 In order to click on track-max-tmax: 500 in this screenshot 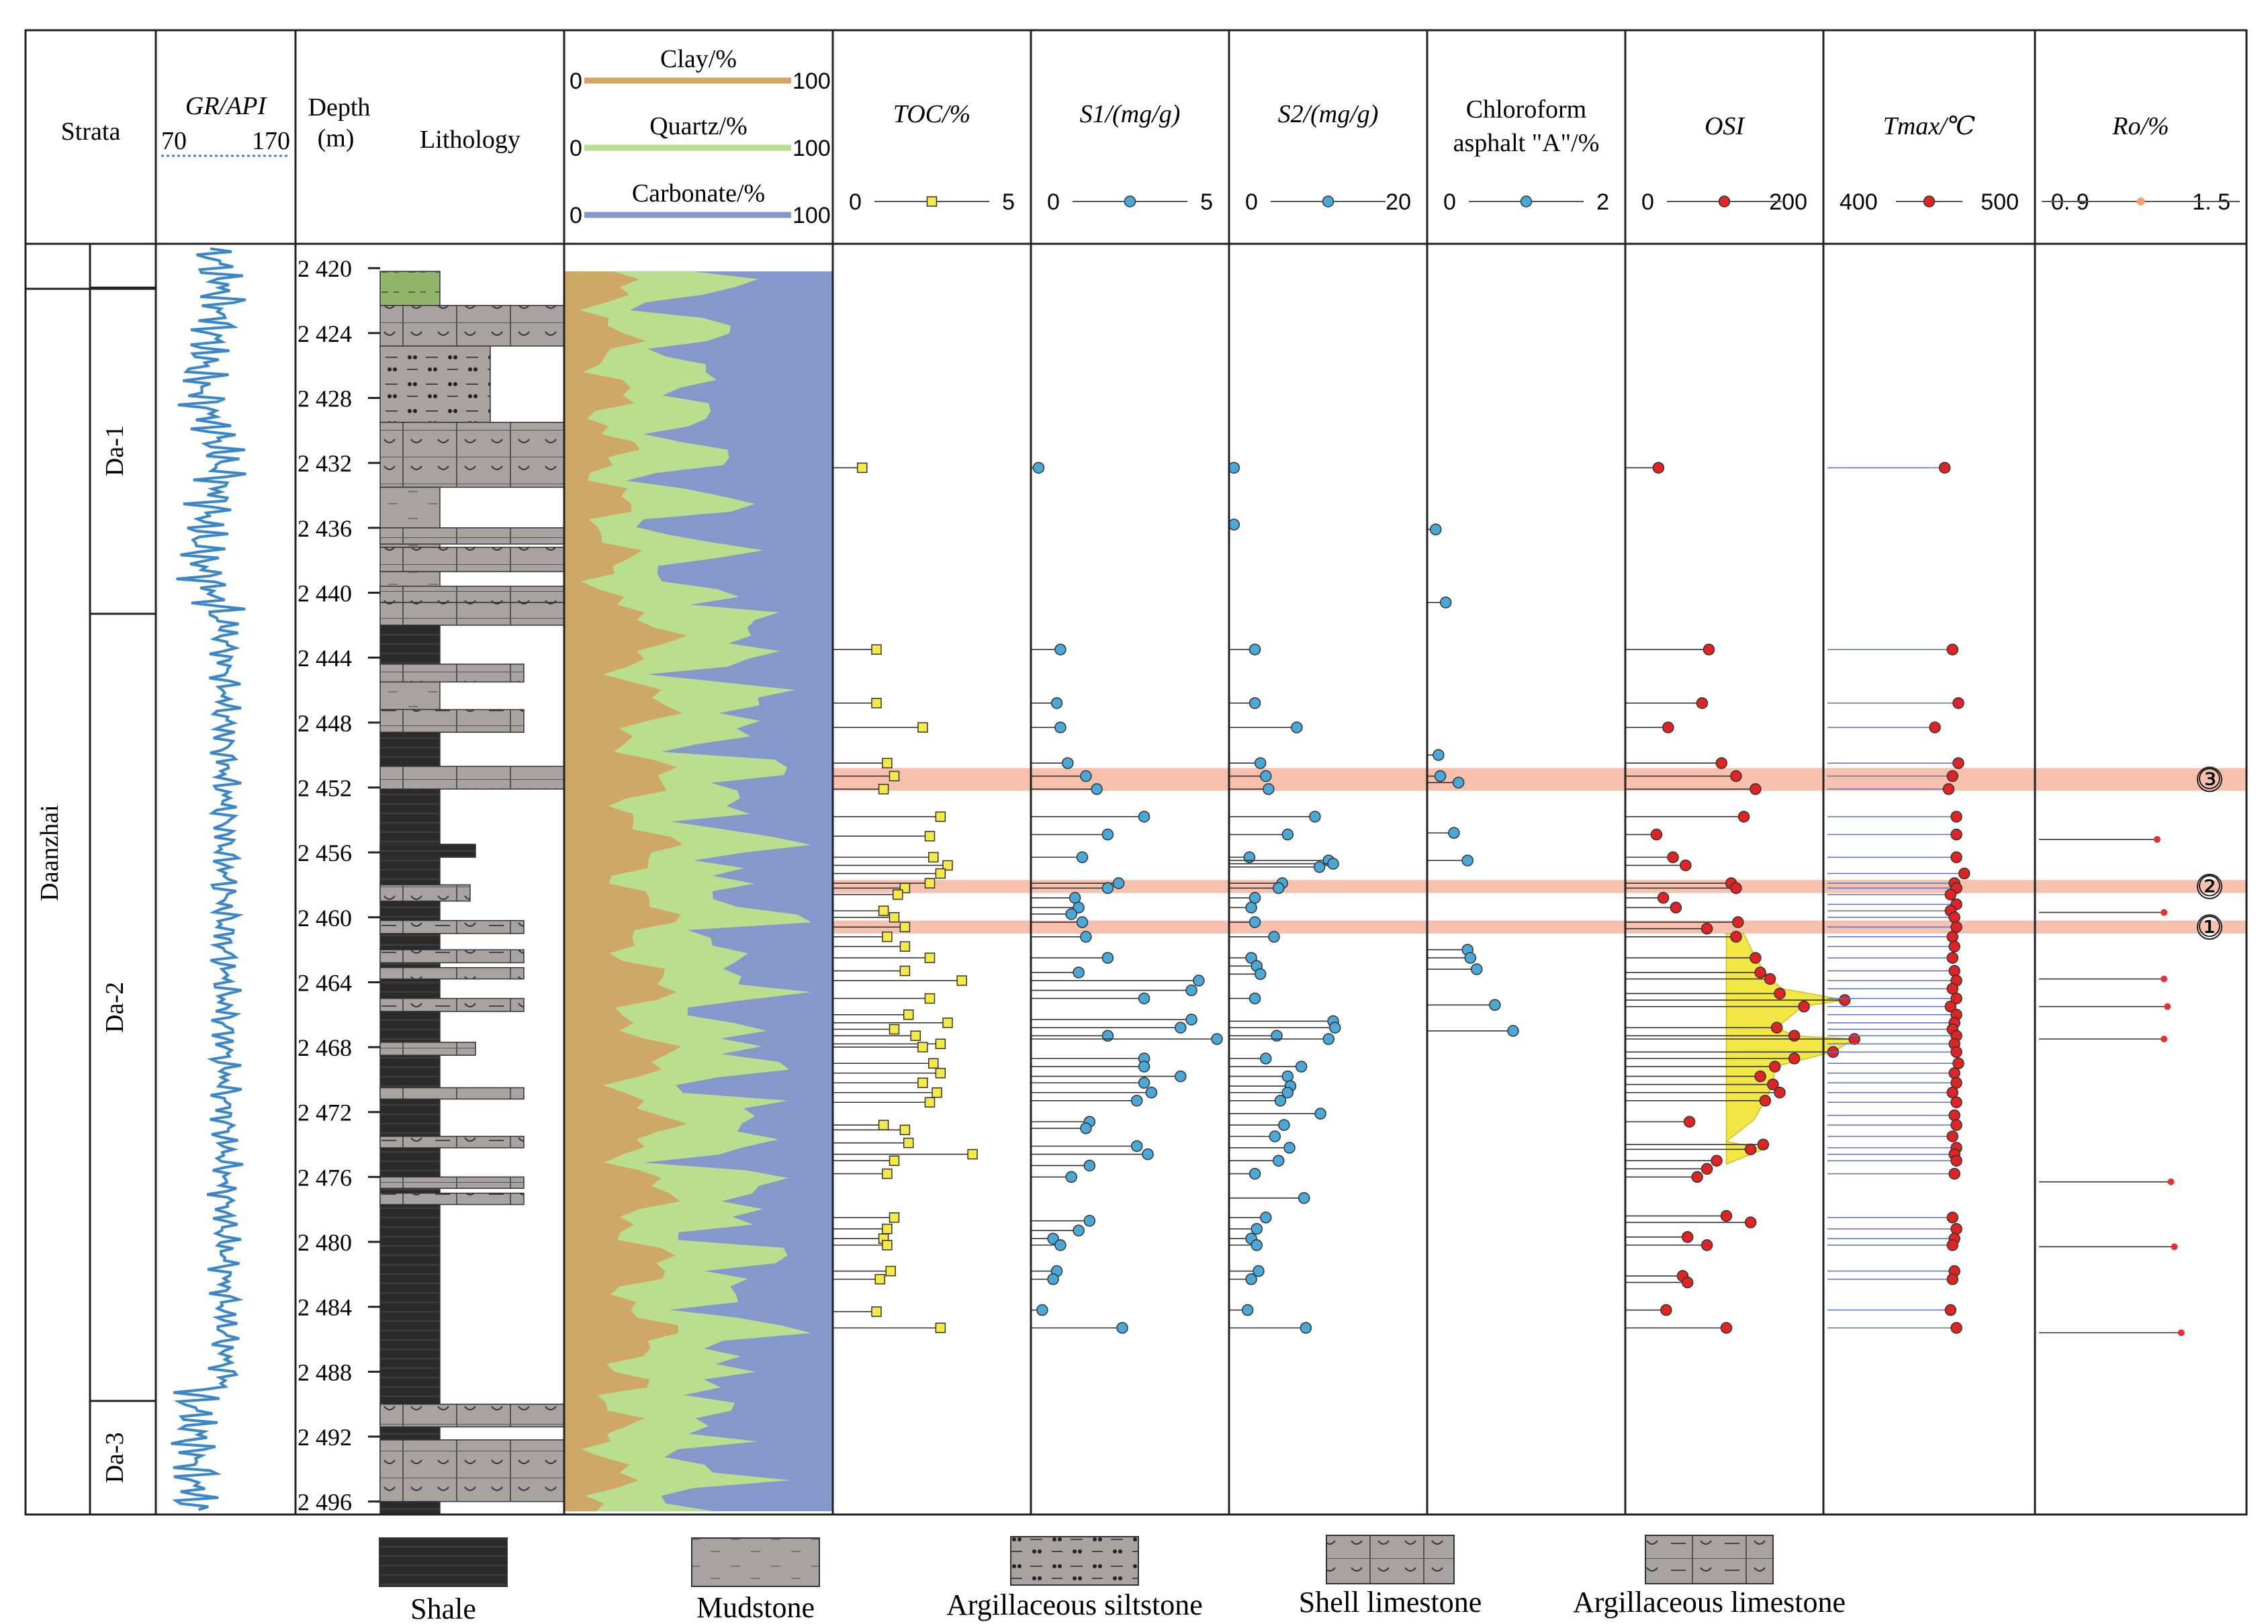, I will do `click(2000, 202)`.